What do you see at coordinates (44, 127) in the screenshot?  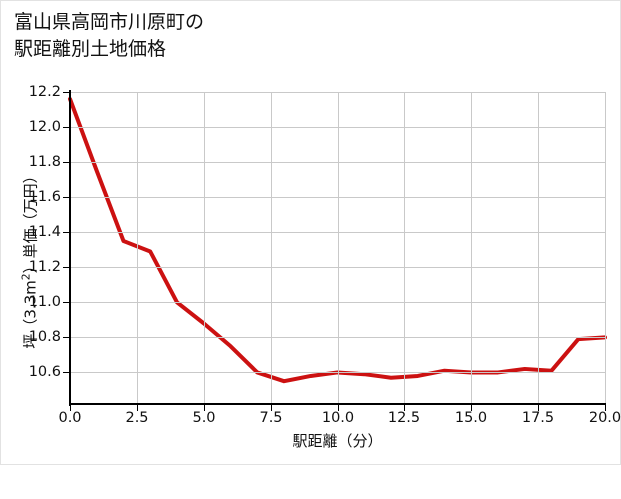 I see `y-tick-label: 12.0` at bounding box center [44, 127].